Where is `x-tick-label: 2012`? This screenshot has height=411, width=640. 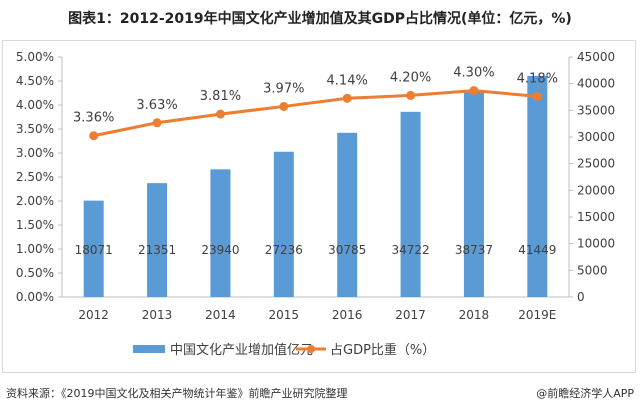 x-tick-label: 2012 is located at coordinates (93, 315).